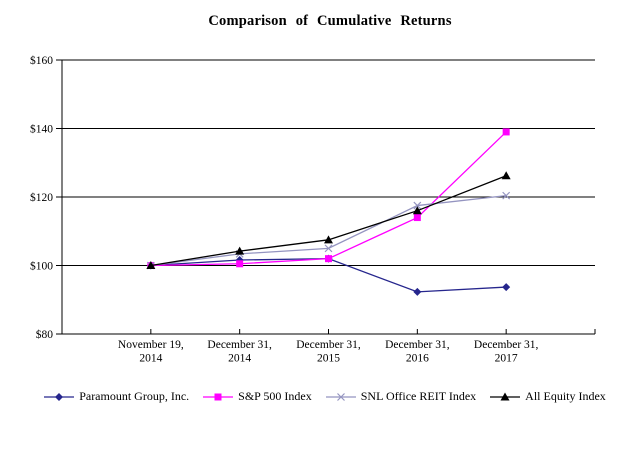 This screenshot has width=636, height=452. Describe the element at coordinates (328, 221) in the screenshot. I see `series-line-all-equity-index` at that location.